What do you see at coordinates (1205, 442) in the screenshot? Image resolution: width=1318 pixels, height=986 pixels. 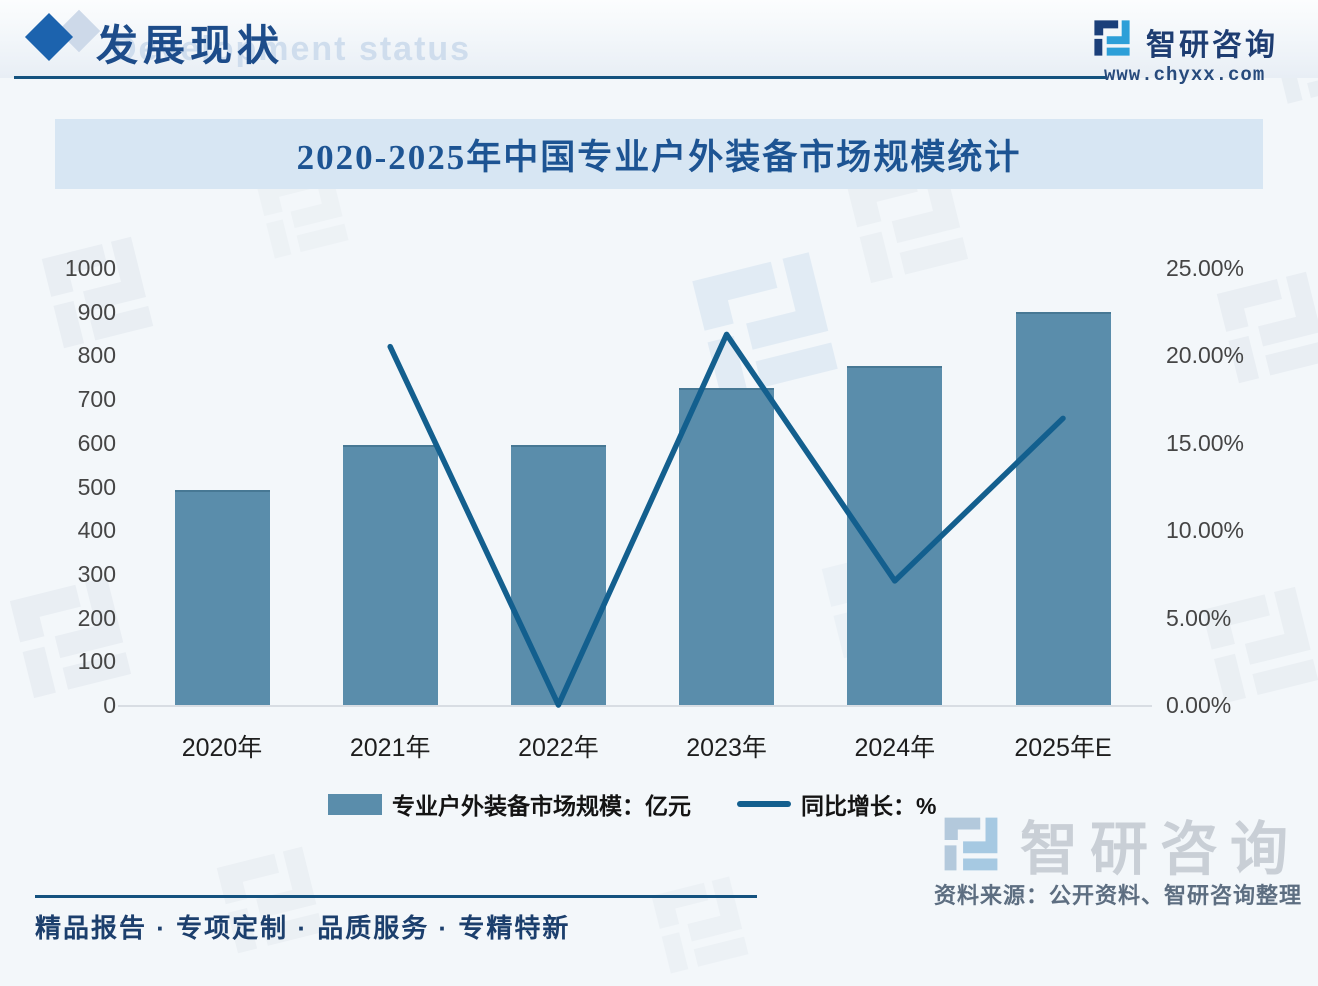 I see `y-axis-right-tick: 15.00%` at bounding box center [1205, 442].